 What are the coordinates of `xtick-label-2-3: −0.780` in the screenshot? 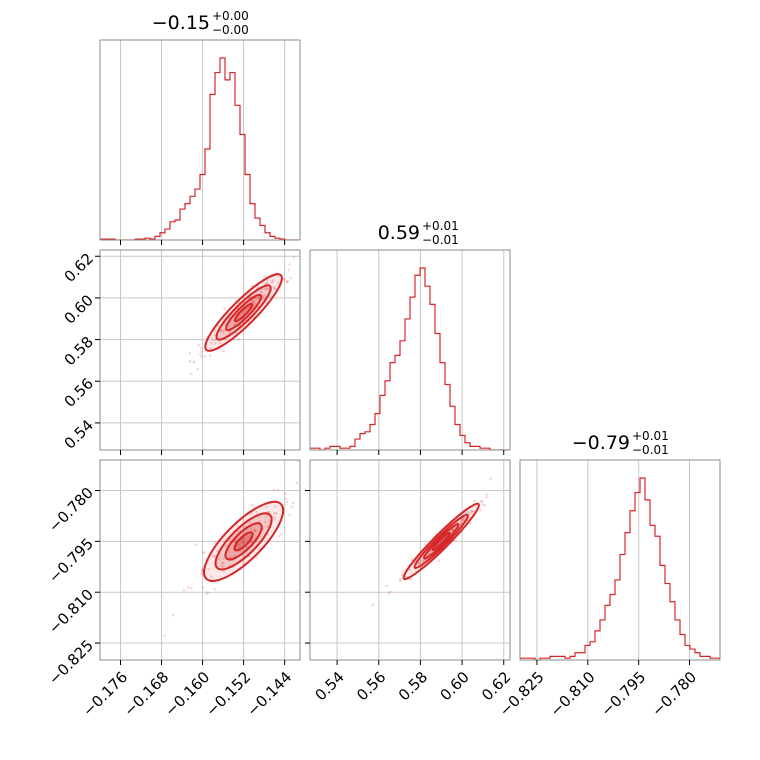 It's located at (674, 694).